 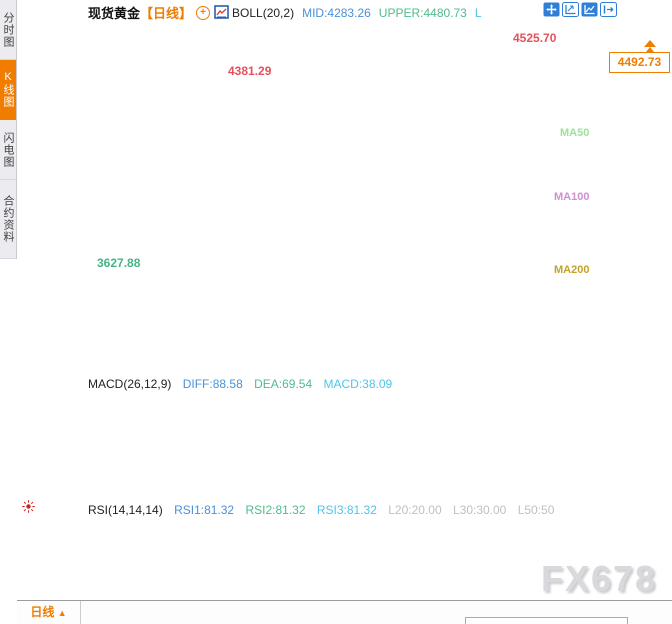 I want to click on boll-upper-value: UPPER:4480.73, so click(x=422, y=12).